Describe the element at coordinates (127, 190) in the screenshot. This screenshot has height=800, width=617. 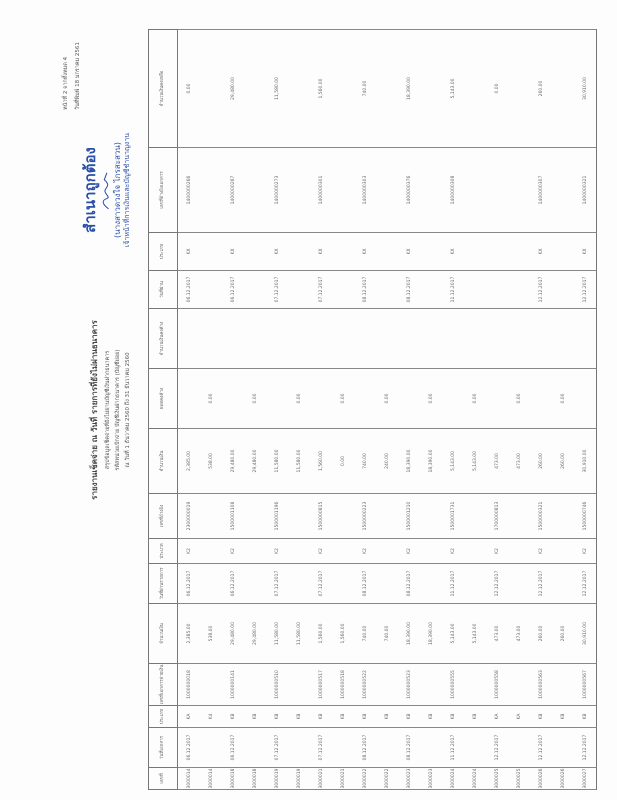
I see `signer-position: เจ้าหน้าที่การเงินและบัญชีชำนาญงาน` at that location.